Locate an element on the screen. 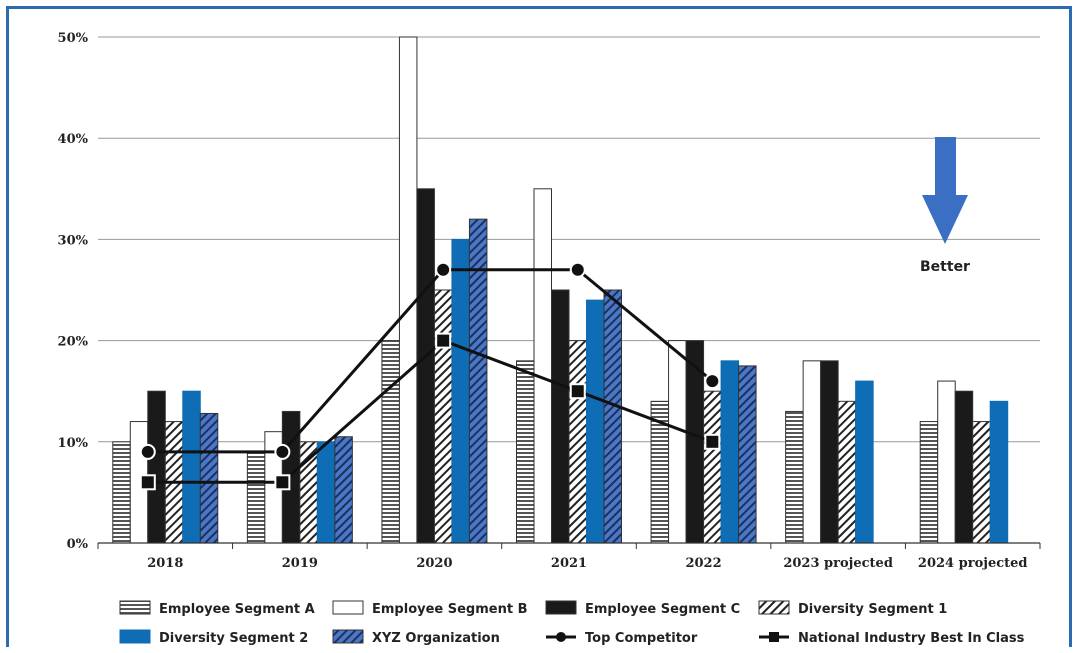  y-tick-label: 20% is located at coordinates (73, 342).